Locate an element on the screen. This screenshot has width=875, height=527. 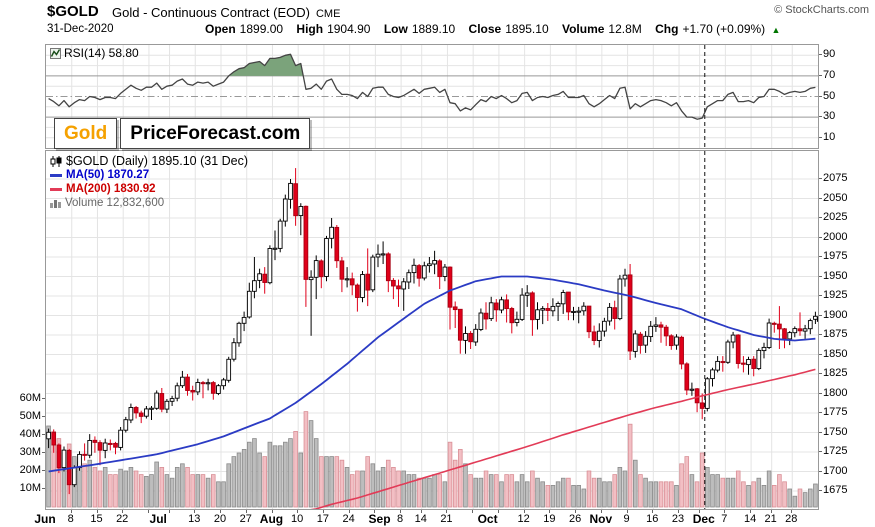
candlestick-icon is located at coordinates (56, 161).